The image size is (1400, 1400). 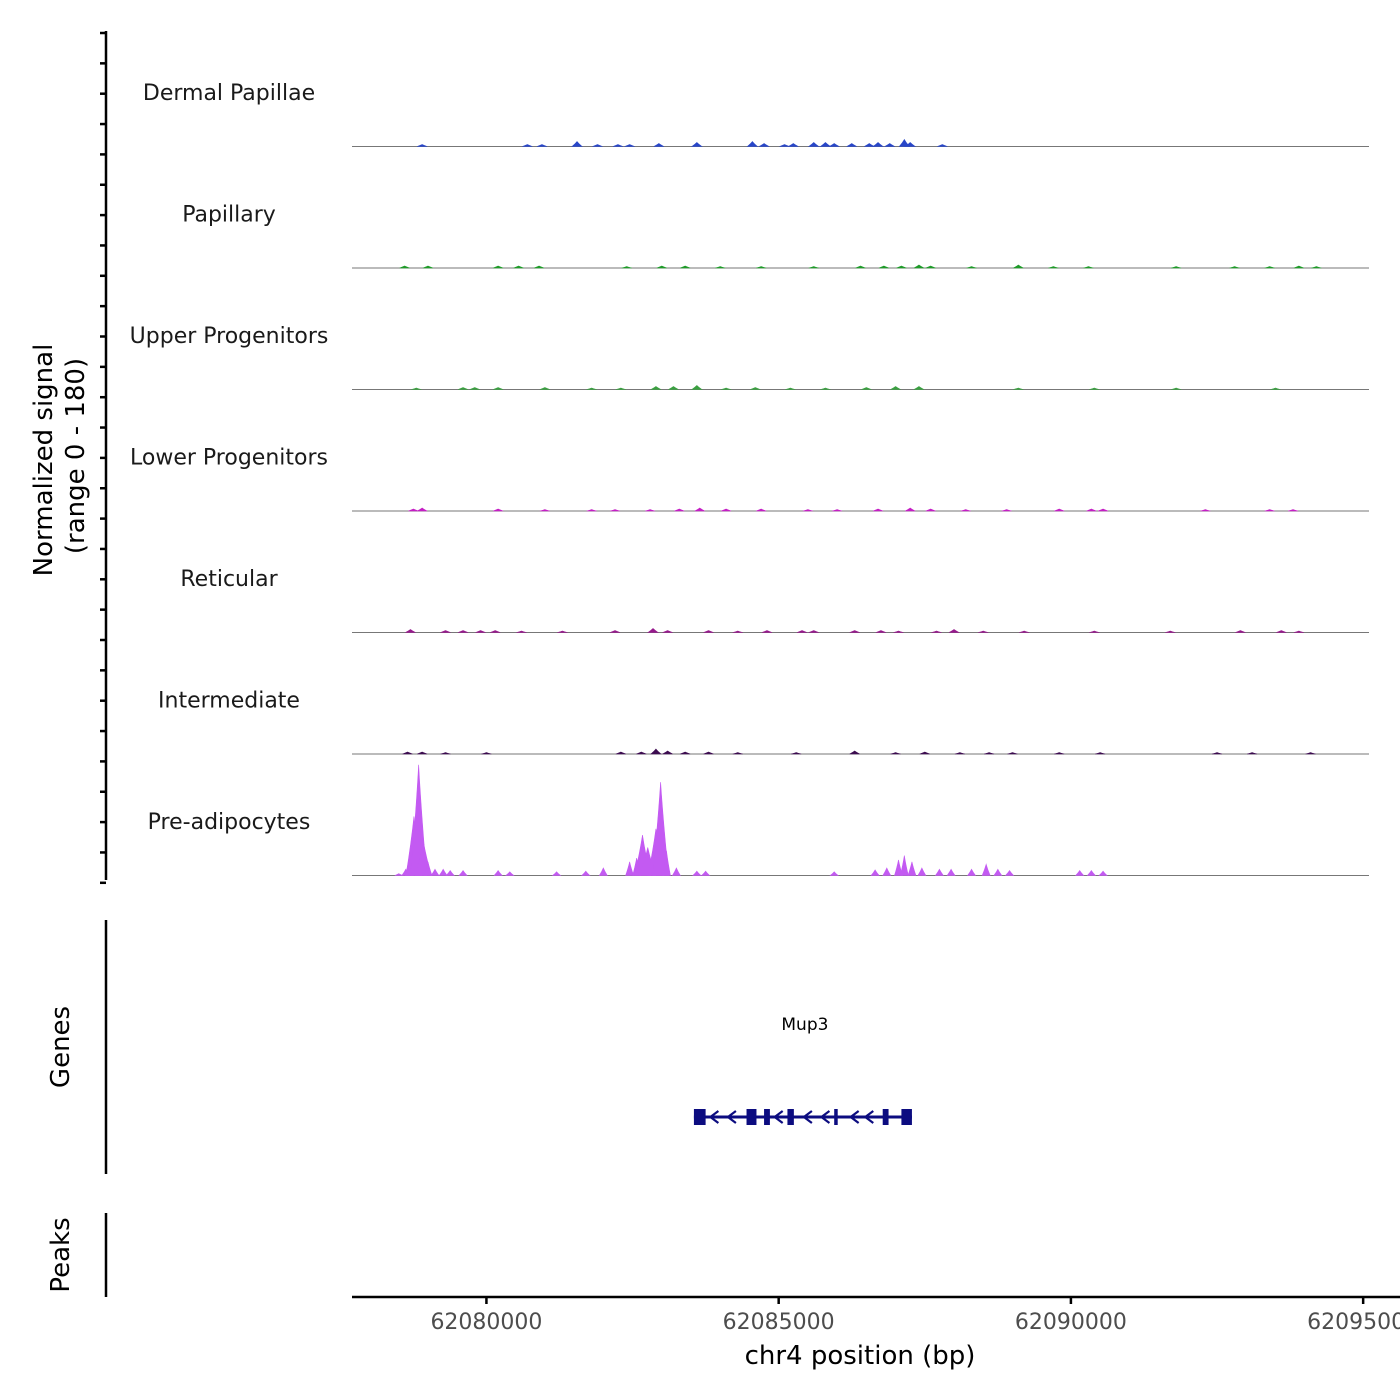 What do you see at coordinates (763, 722) in the screenshot?
I see `track-intermediate: Intermediate` at bounding box center [763, 722].